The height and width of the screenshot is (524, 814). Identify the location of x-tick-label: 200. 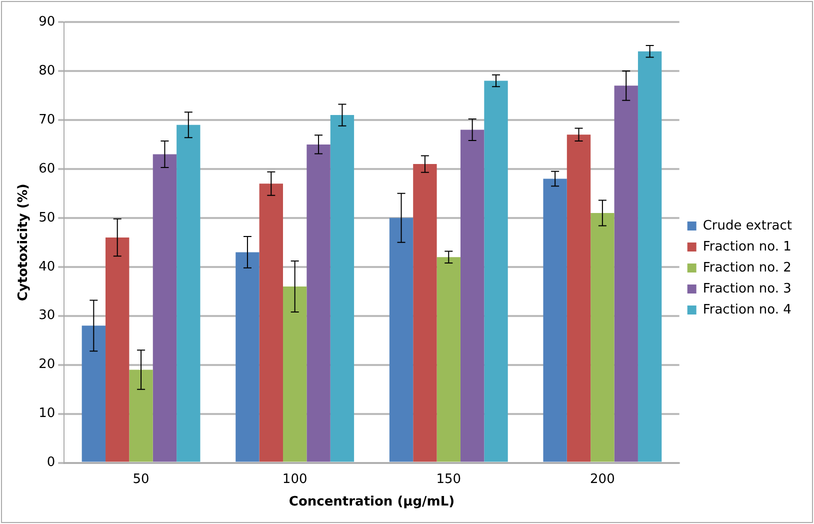
(602, 479).